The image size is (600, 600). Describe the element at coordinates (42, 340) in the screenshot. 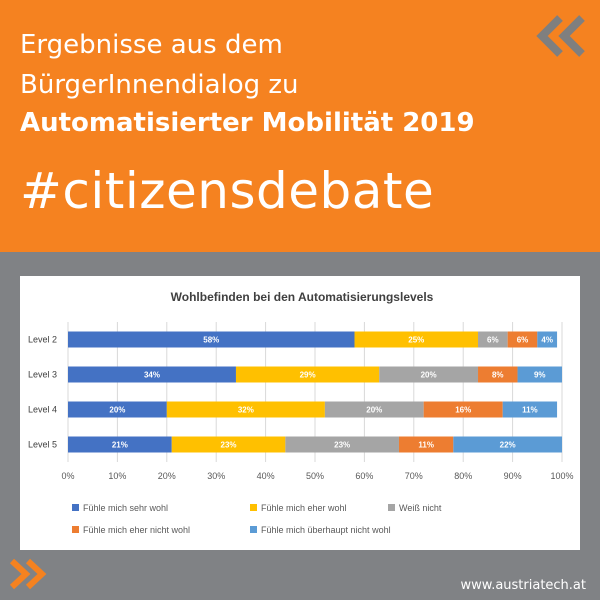

I see `y-category-label: Level 2` at that location.